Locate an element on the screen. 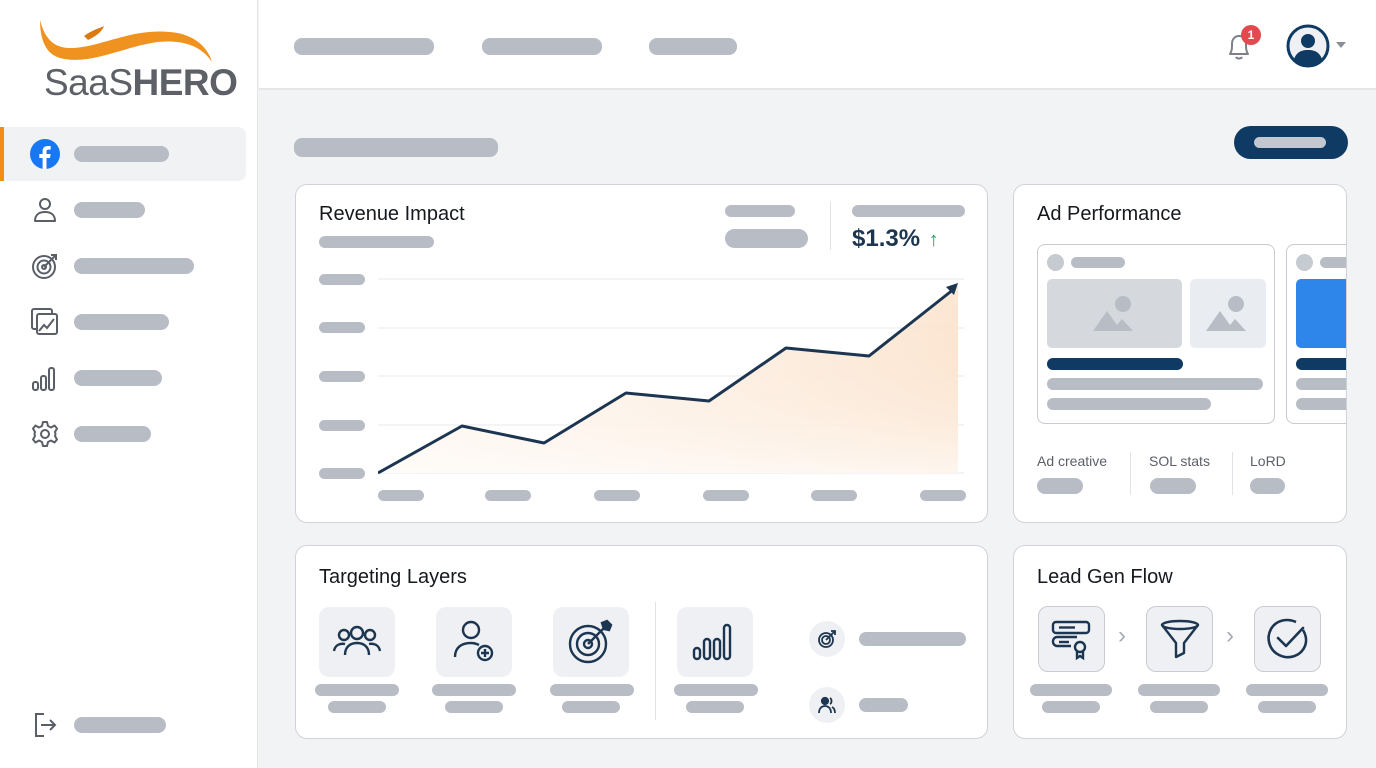  card-title: Lead Gen Flow is located at coordinates (1105, 577).